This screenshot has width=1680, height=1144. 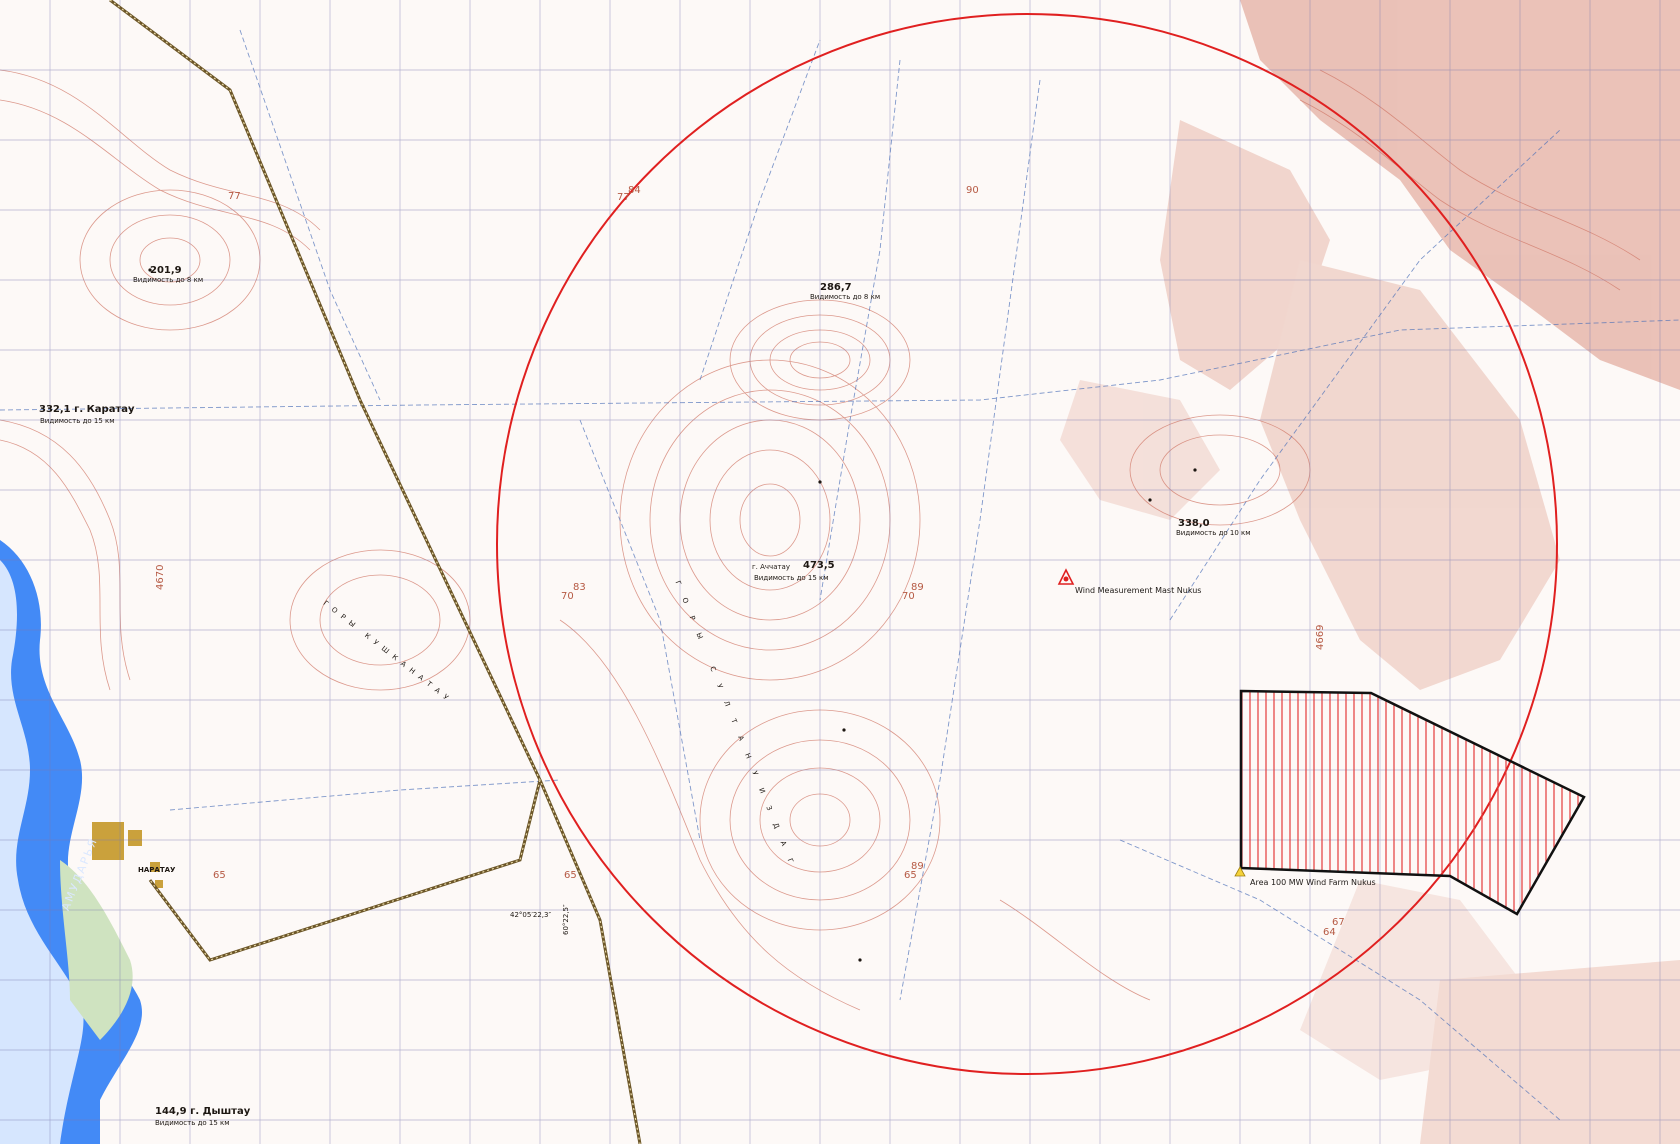 What do you see at coordinates (917, 587) in the screenshot?
I see `grid-number-89a: 89` at bounding box center [917, 587].